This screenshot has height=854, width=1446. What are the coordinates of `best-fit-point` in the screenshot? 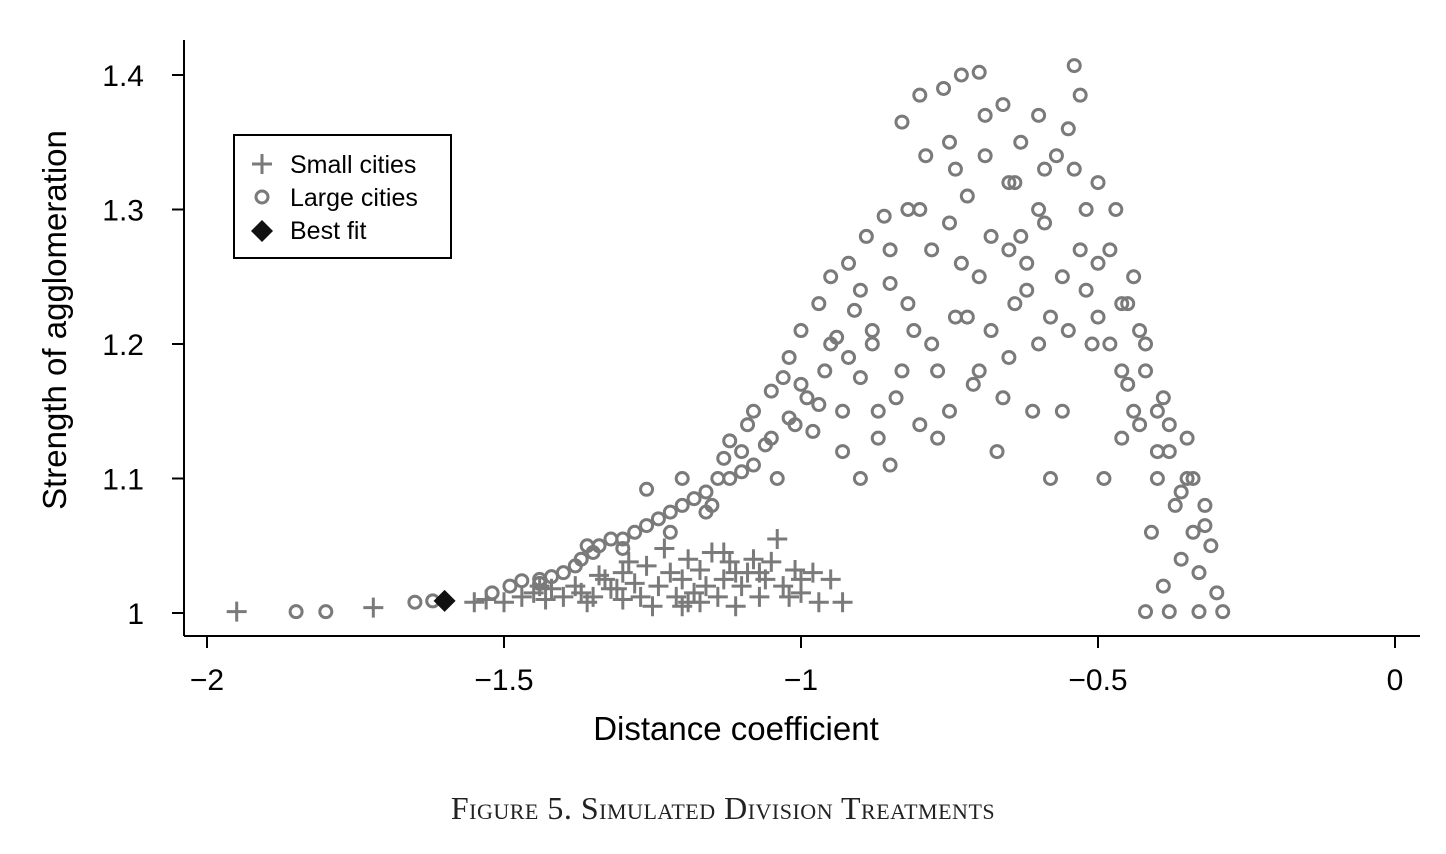 It's located at (444, 600).